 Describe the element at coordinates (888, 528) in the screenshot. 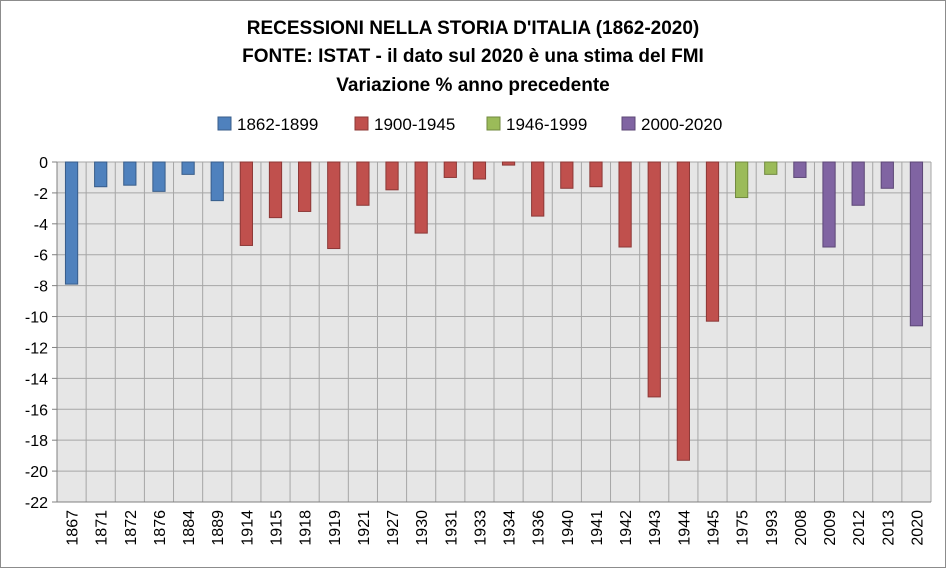

I see `x-tick-label: 2013` at that location.